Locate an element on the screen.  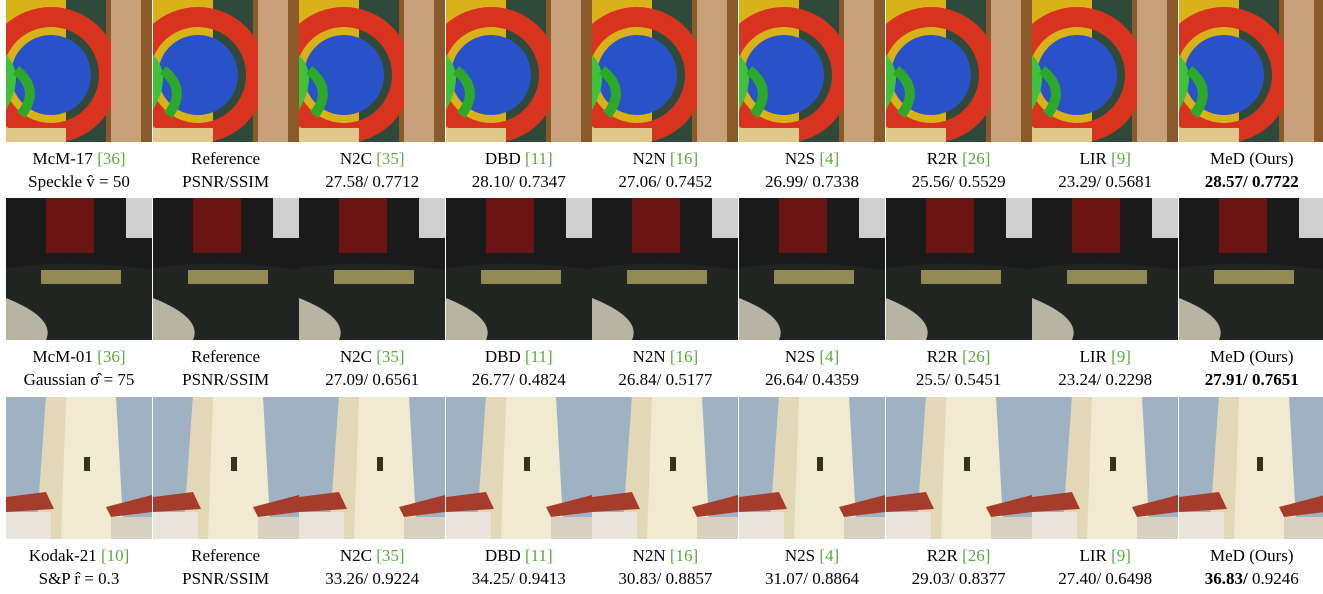
citation: [11] is located at coordinates (539, 356).